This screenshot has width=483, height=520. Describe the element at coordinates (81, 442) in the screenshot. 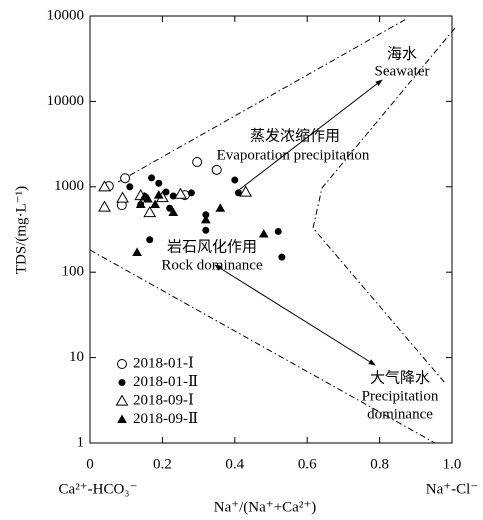

I see `y-tick-label: 1` at that location.